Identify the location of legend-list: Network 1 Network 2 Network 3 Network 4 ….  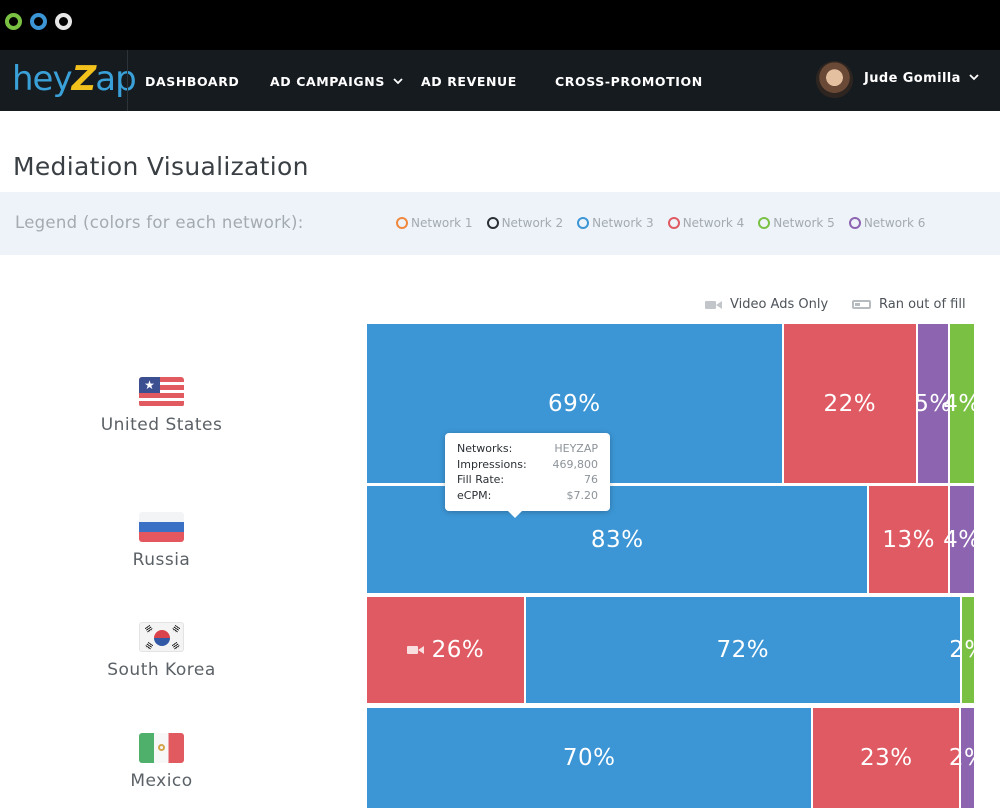
(660, 223).